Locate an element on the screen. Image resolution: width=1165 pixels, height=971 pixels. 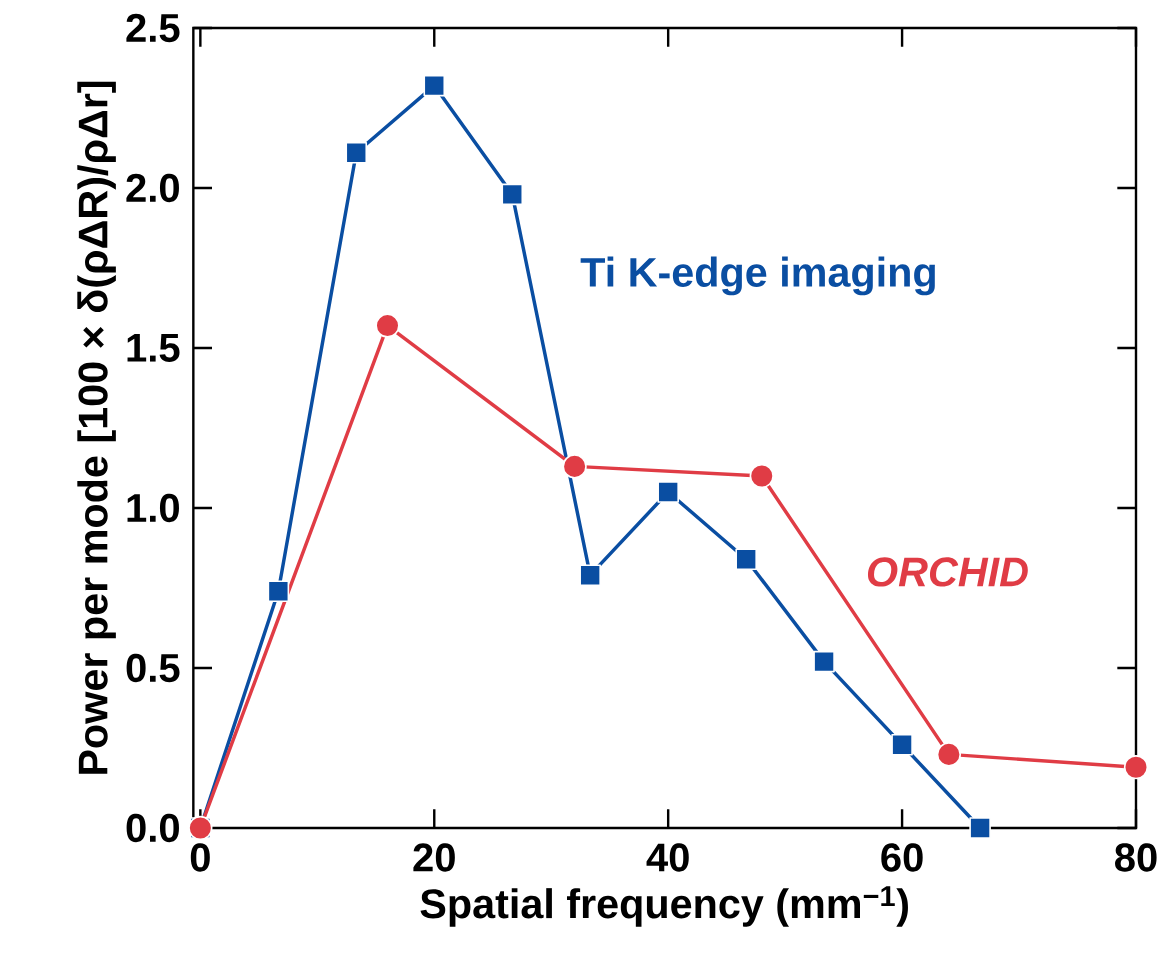
y-axis-title: Power per mode [100 × δ(ρΔR)/ρΔr] is located at coordinates (96, 427).